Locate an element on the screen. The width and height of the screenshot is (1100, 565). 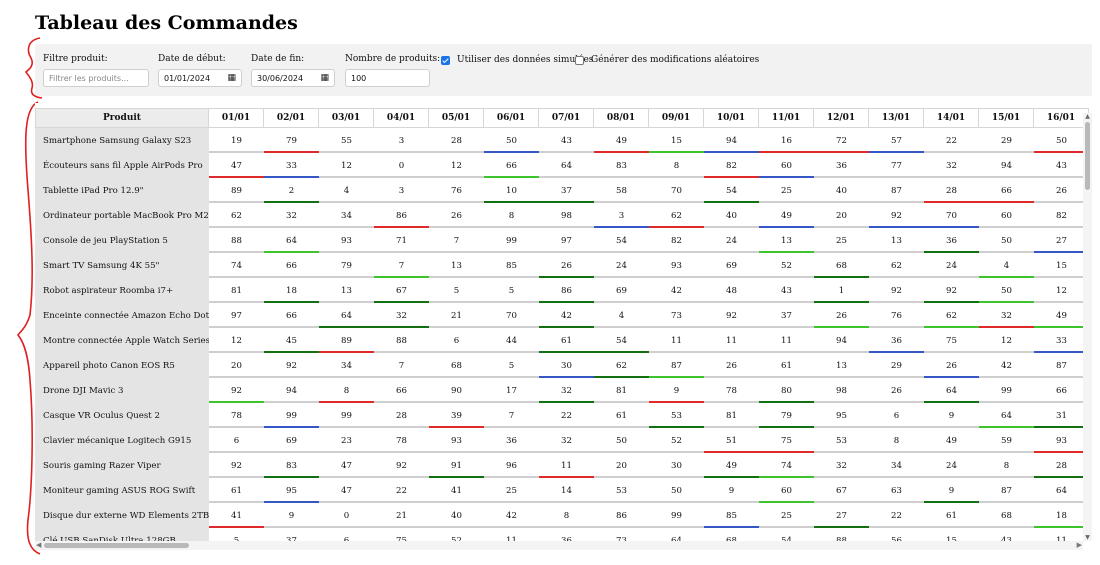
scroll-down-arrow-icon: ▼ is located at coordinates (1087, 537).